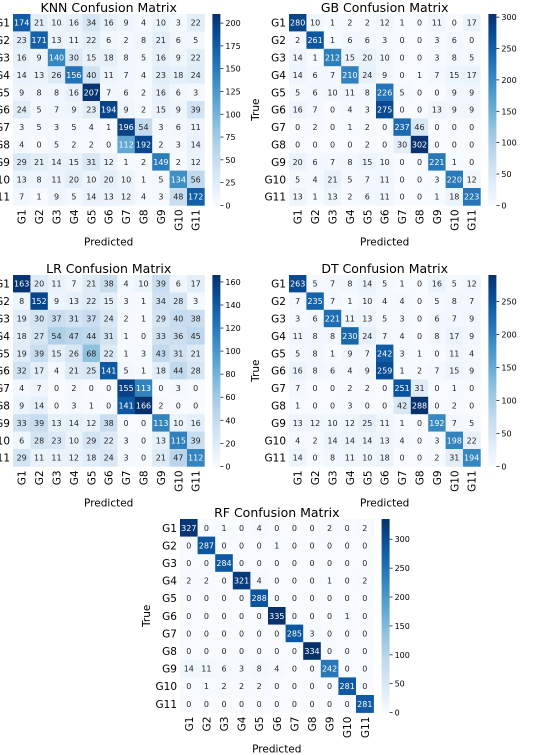  I want to click on y-tick-label: G4, so click(5, 337).